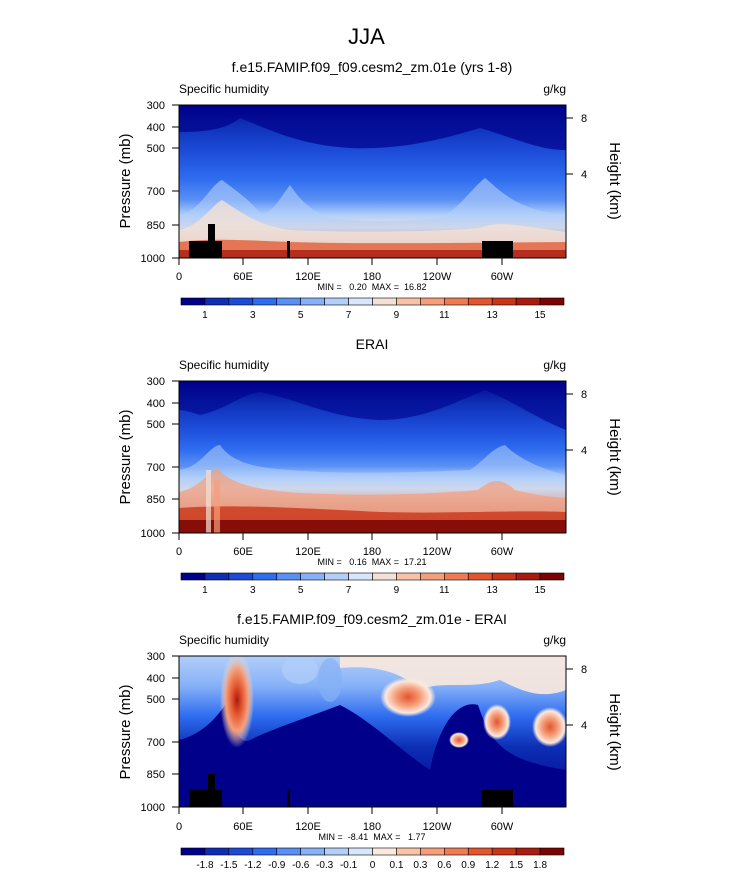  I want to click on stats-label: MIN = 0.20 MAX = 16.82, so click(371, 287).